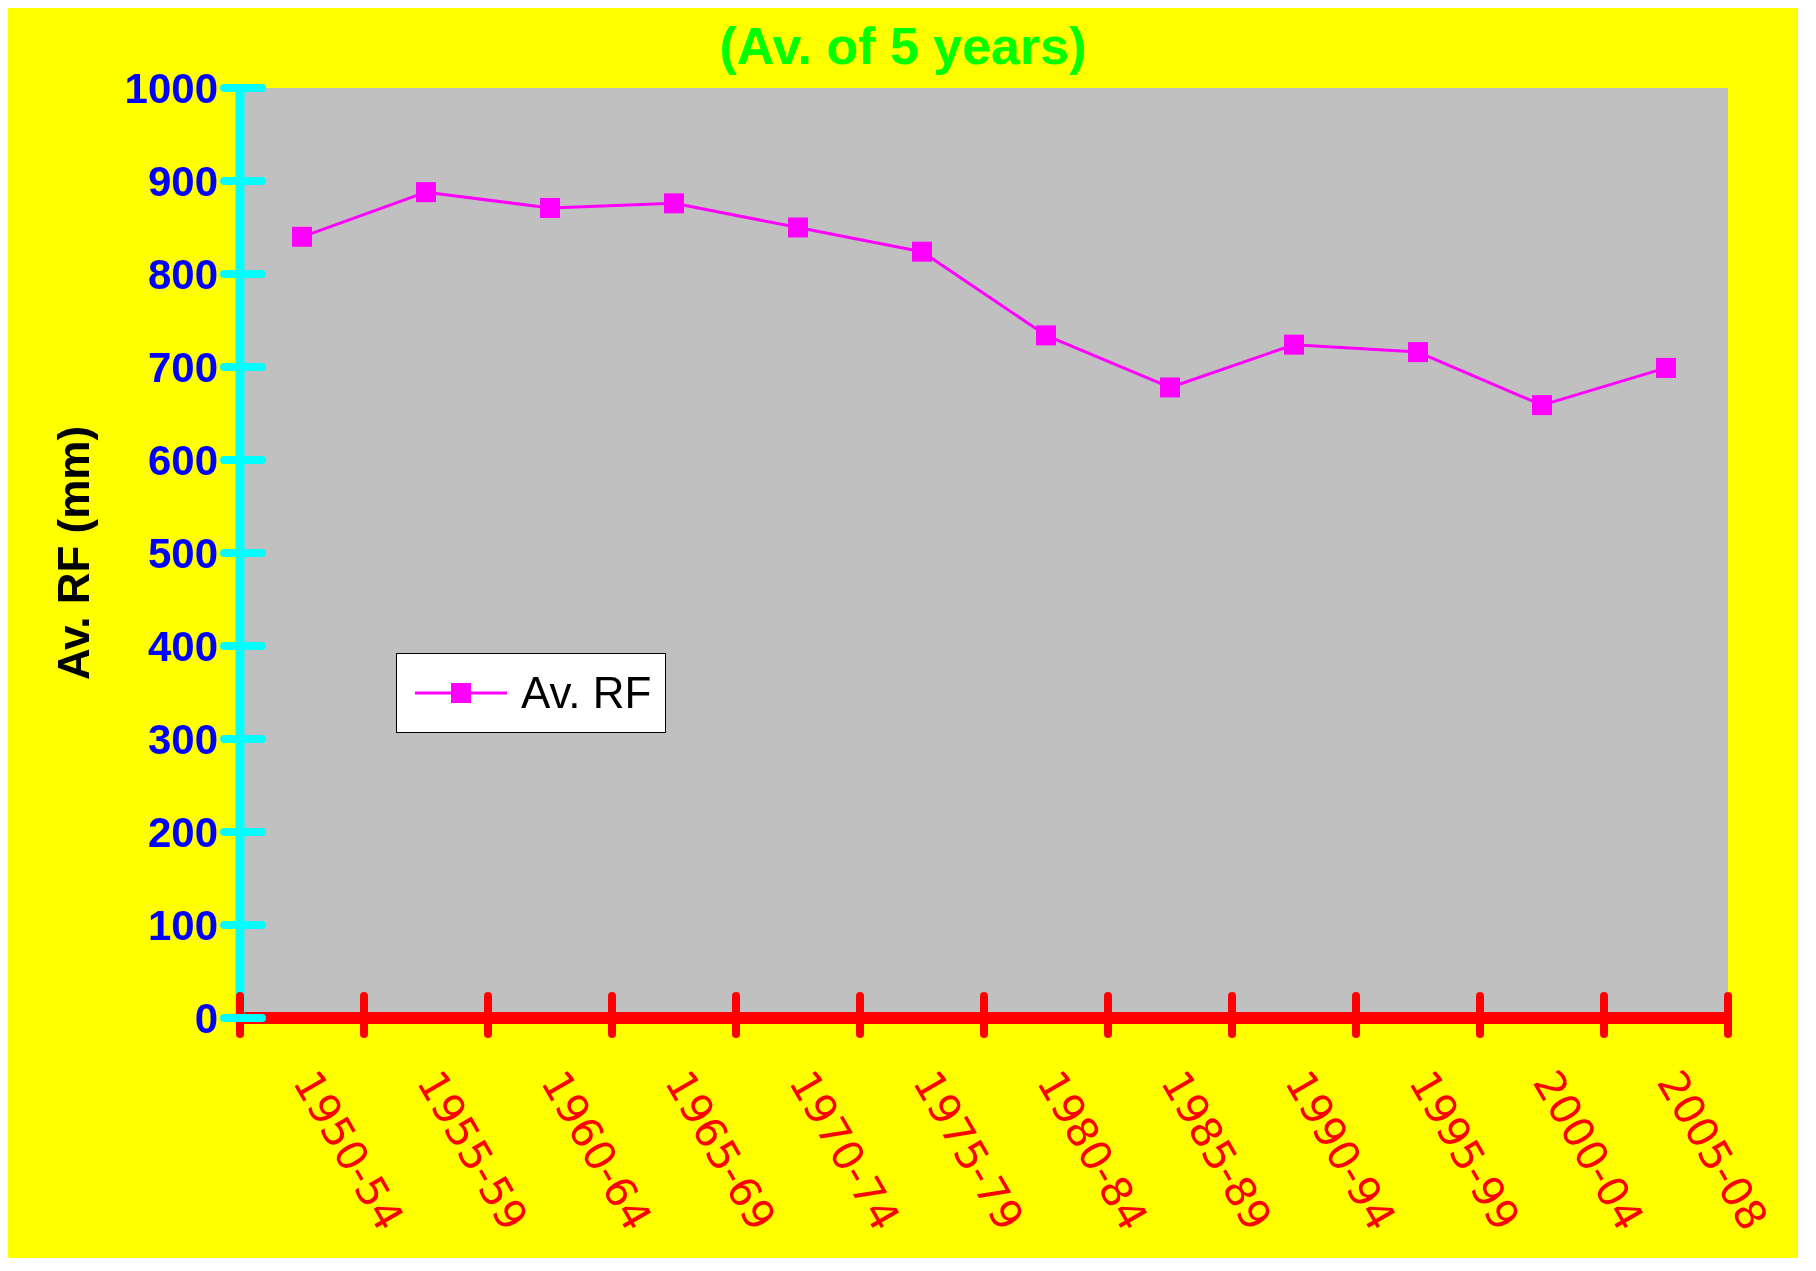 The width and height of the screenshot is (1816, 1271). I want to click on y-tick-label: 600, so click(182, 460).